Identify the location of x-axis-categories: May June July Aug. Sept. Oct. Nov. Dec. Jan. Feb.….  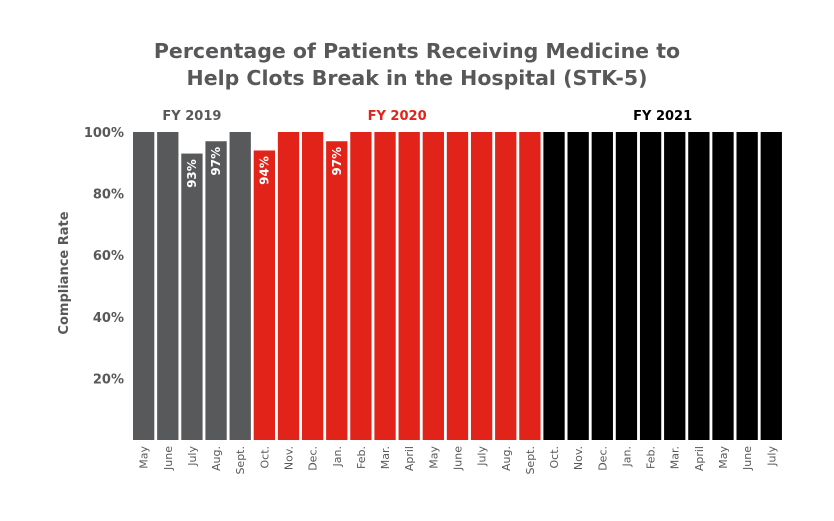
(458, 460).